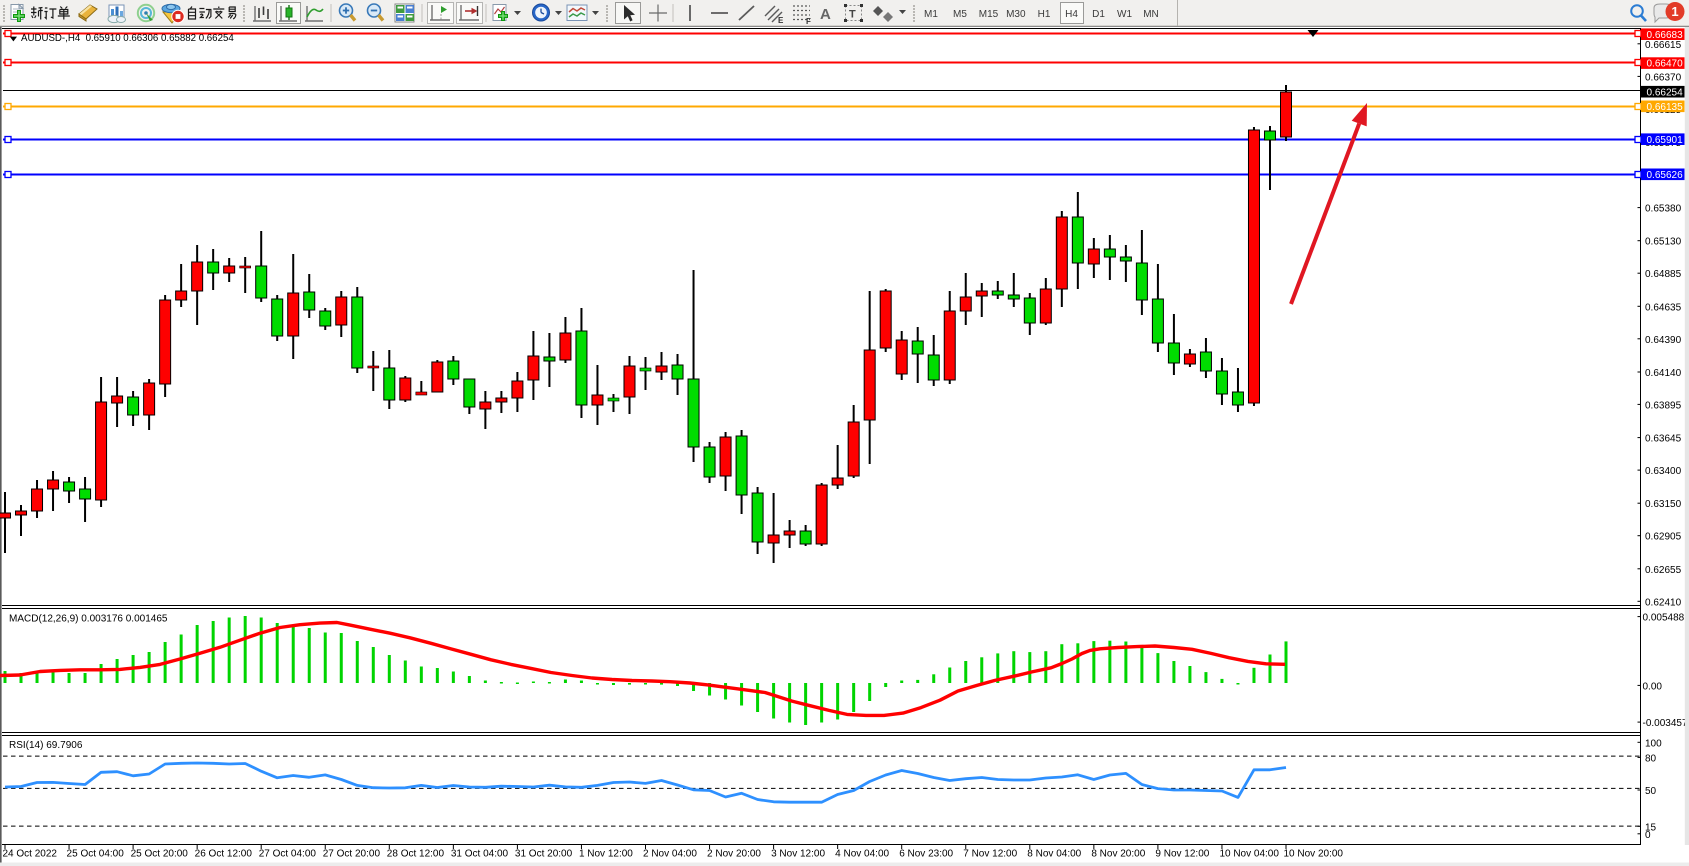  Describe the element at coordinates (1648, 835) in the screenshot. I see `svg-text: 0` at that location.